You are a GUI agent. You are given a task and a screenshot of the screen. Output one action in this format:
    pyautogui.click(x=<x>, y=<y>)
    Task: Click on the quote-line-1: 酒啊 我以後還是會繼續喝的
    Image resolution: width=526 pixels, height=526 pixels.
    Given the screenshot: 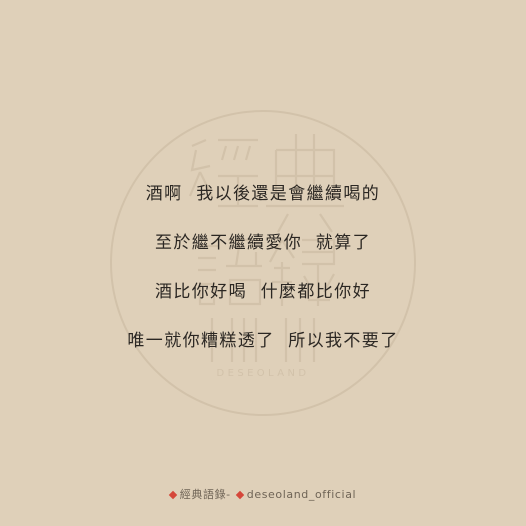 What is the action you would take?
    pyautogui.click(x=263, y=194)
    